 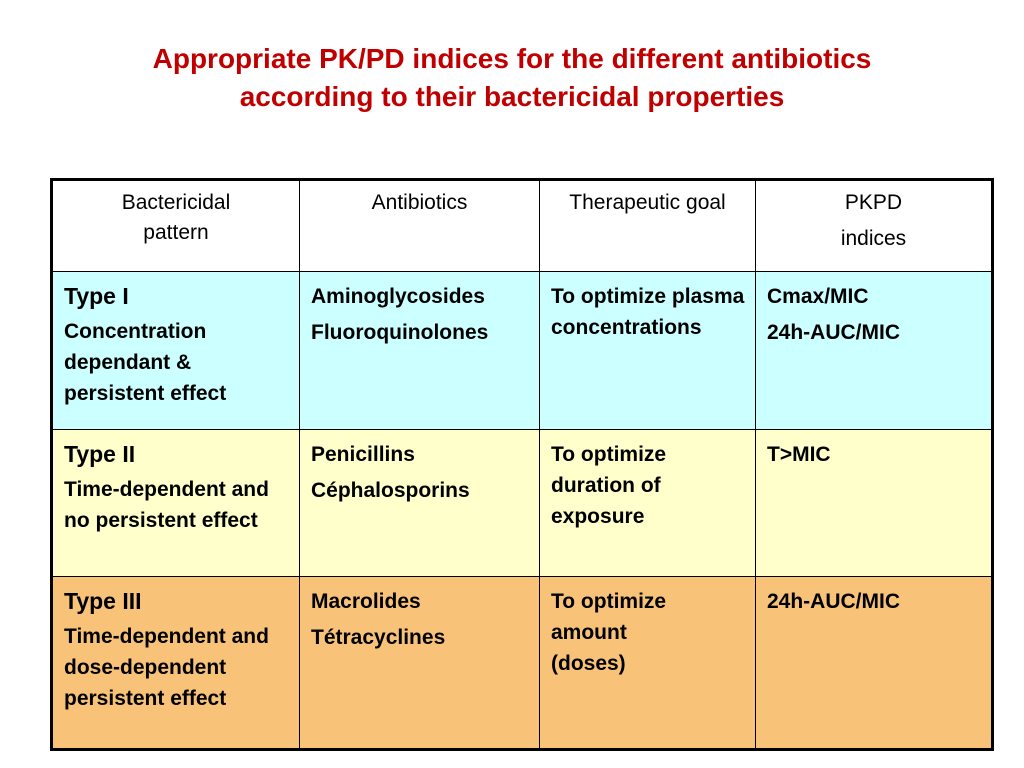 I want to click on header-antibiotics-label: Antibiotics, so click(x=419, y=202).